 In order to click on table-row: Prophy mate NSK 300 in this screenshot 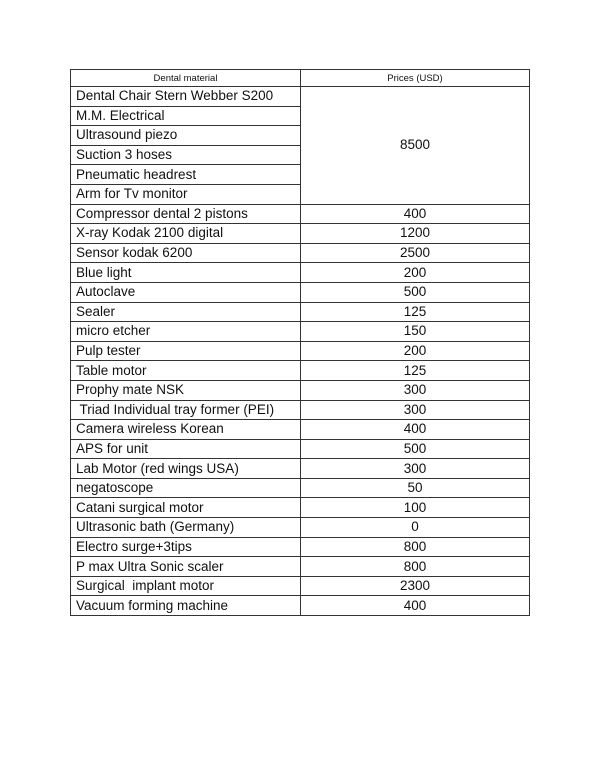, I will do `click(300, 390)`.